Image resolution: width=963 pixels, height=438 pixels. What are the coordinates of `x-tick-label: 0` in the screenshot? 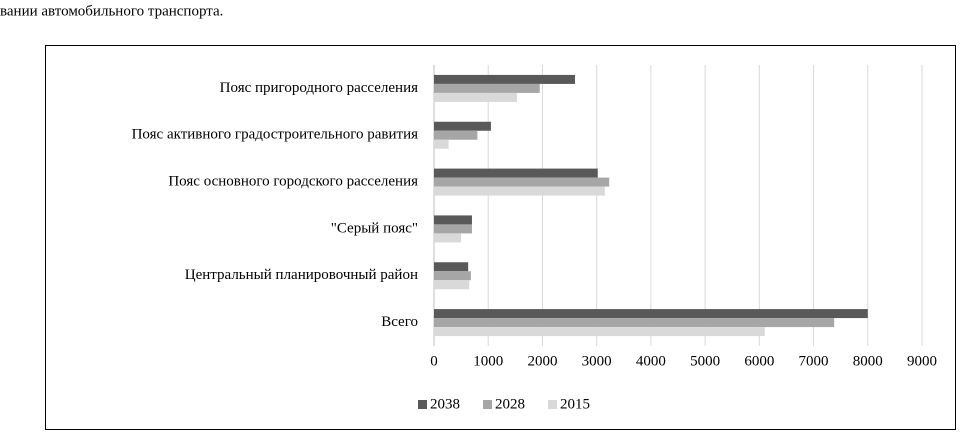 It's located at (434, 361).